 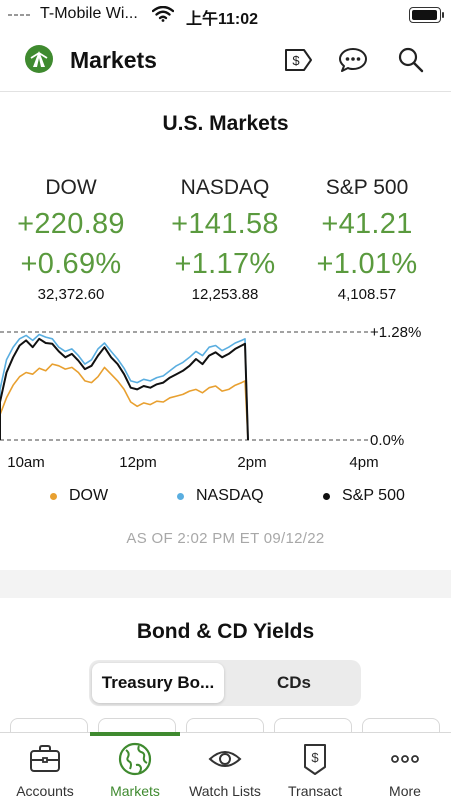 I want to click on eye-icon, so click(x=225, y=759).